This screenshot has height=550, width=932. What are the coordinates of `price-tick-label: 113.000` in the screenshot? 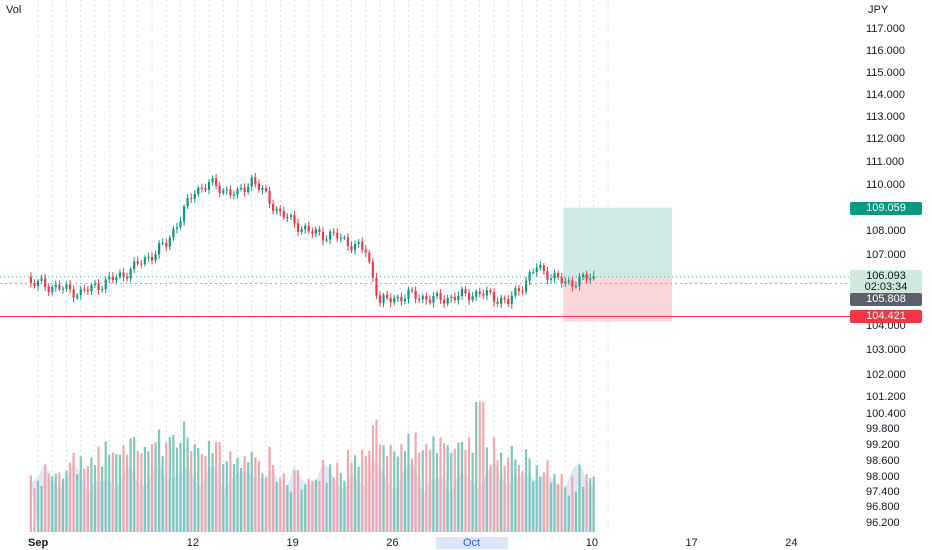 It's located at (885, 117).